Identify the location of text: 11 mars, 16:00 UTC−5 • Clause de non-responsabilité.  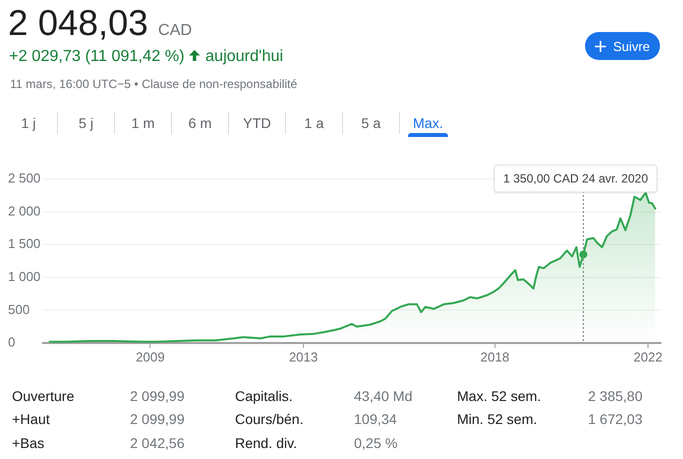
(154, 83).